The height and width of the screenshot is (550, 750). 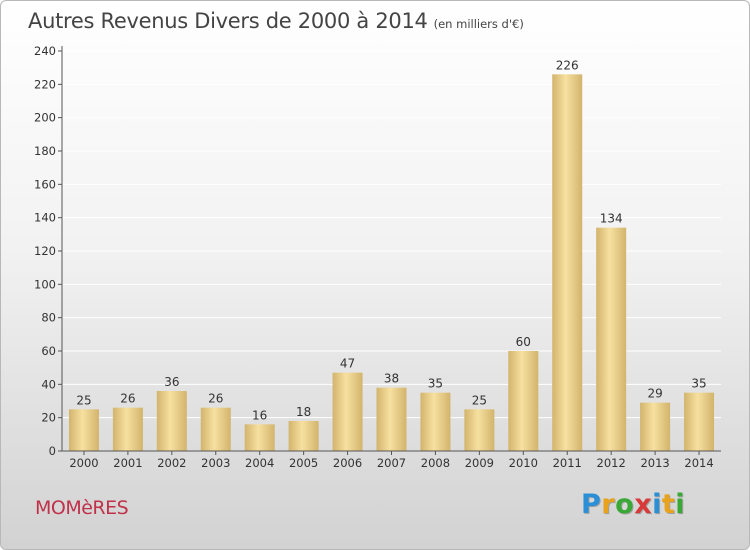 What do you see at coordinates (347, 463) in the screenshot?
I see `x-tick-label: 2006` at bounding box center [347, 463].